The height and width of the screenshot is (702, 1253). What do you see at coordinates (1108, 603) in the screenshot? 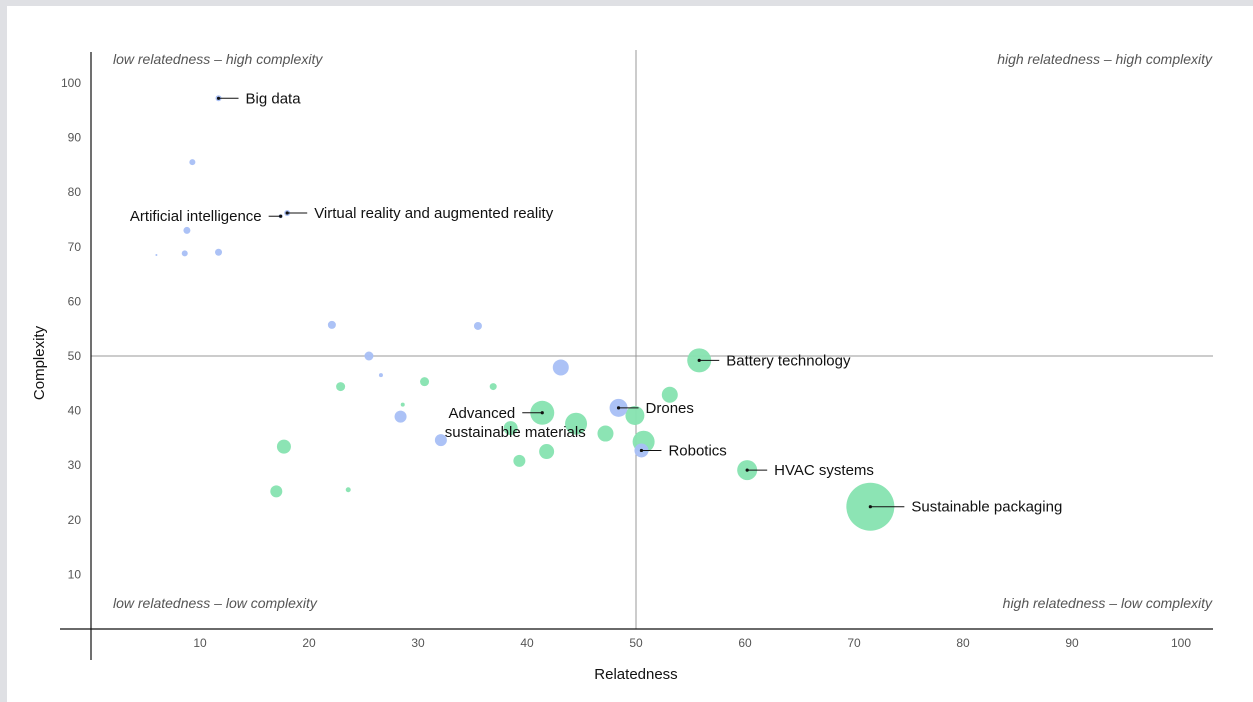
I see `quadrant-label-bottom-right: high relatedness – low complexity` at bounding box center [1108, 603].